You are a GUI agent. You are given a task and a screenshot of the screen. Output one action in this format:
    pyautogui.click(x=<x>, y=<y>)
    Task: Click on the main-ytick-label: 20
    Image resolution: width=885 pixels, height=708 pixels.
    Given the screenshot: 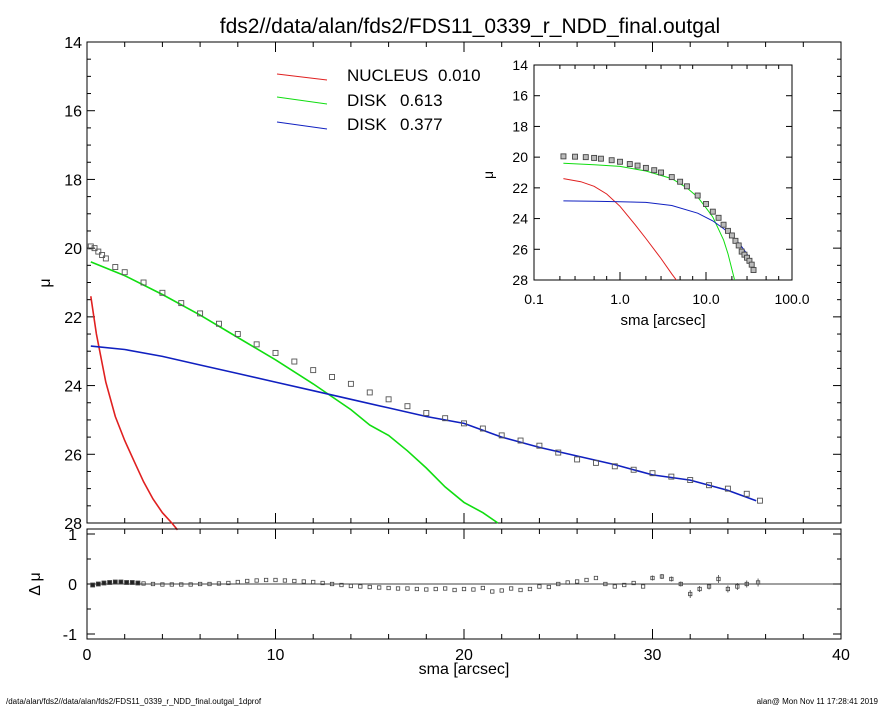 What is the action you would take?
    pyautogui.click(x=73, y=249)
    